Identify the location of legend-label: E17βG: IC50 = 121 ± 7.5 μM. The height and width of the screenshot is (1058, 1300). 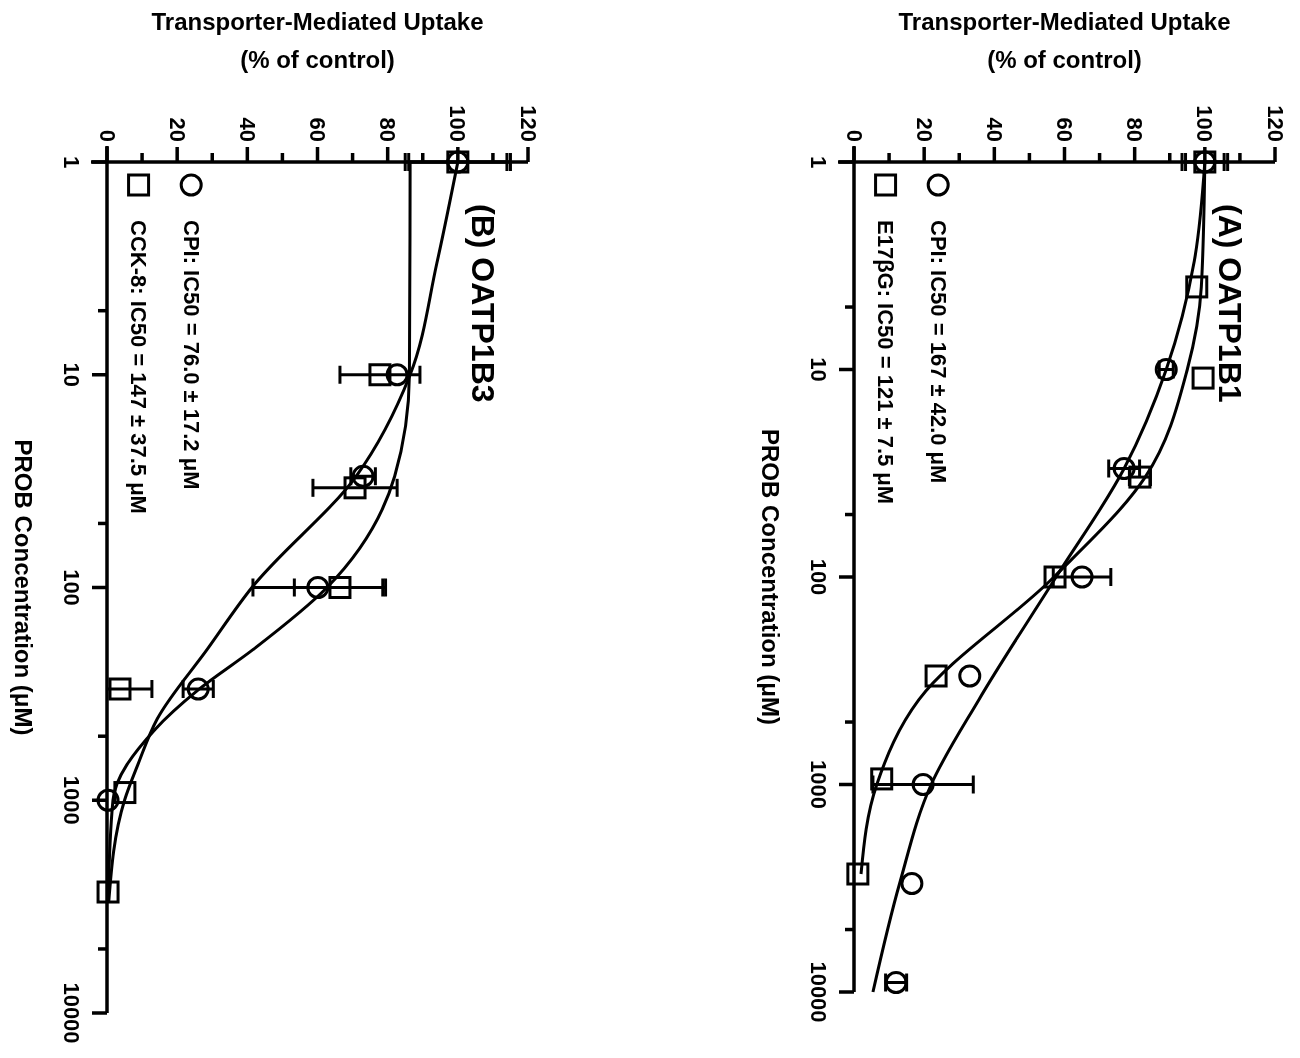
(886, 362).